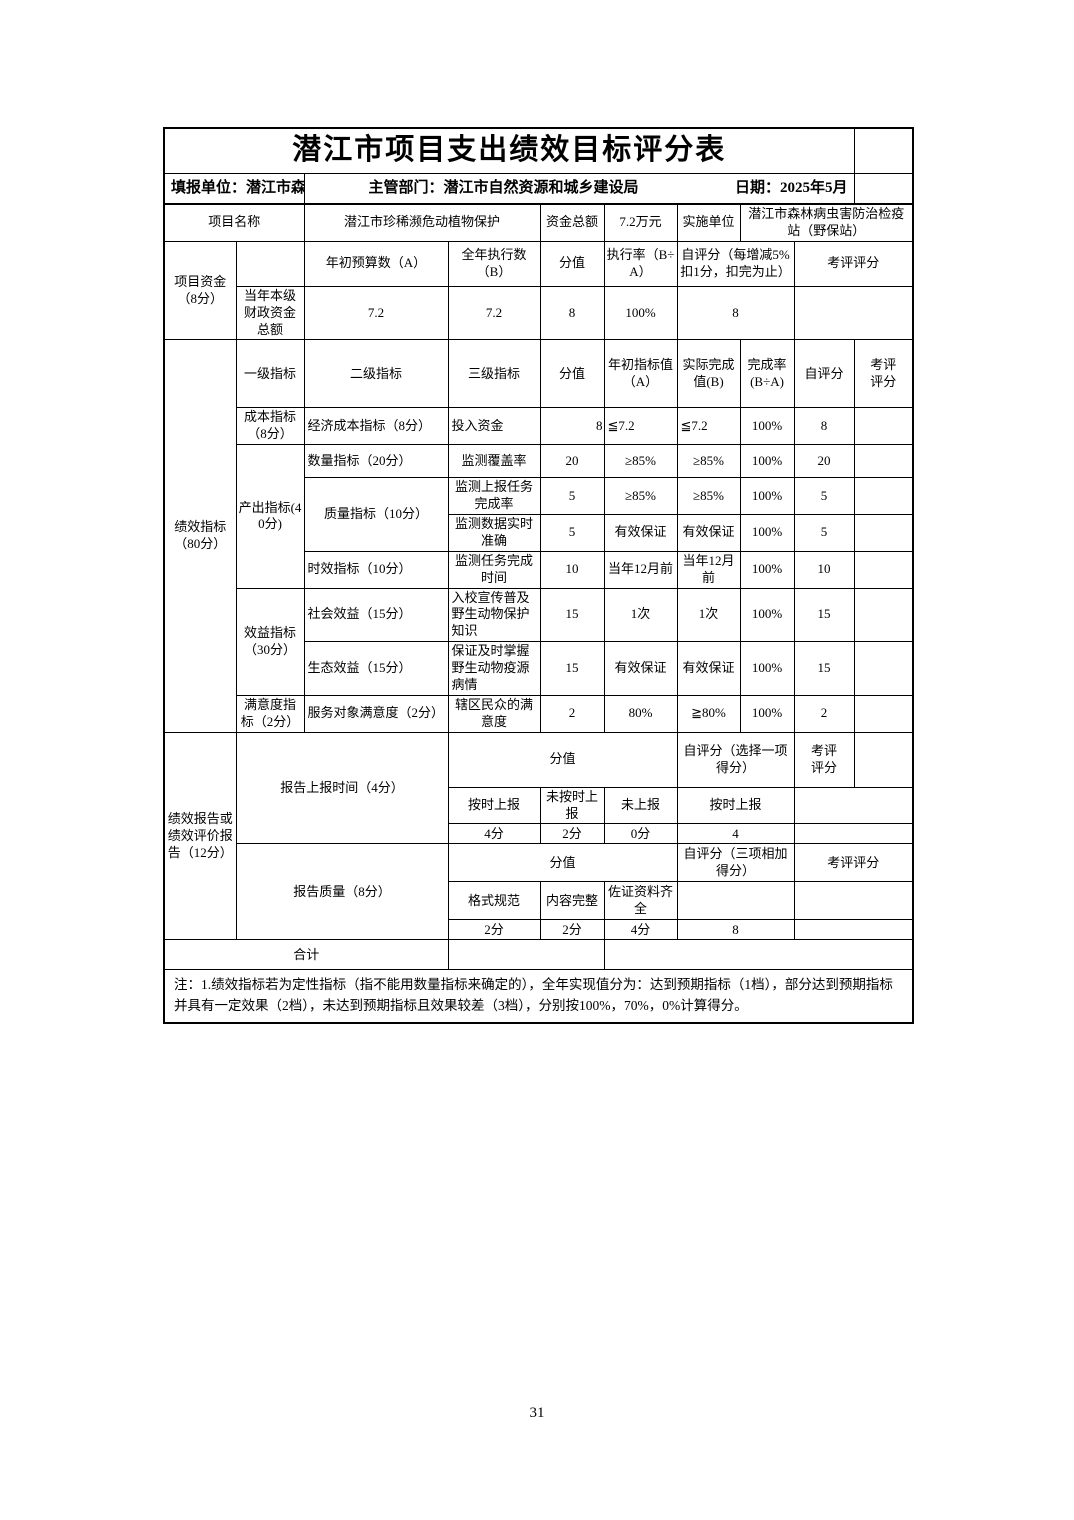 This screenshot has height=1520, width=1074. What do you see at coordinates (572, 713) in the screenshot?
I see `score-cell: 2` at bounding box center [572, 713].